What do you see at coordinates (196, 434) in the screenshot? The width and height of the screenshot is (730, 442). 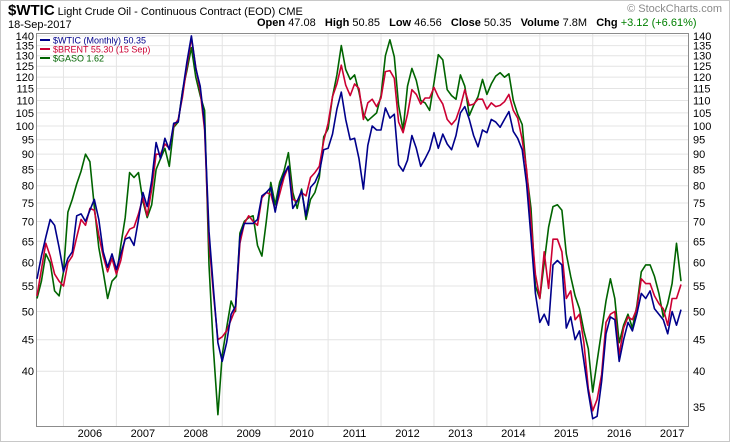 I see `x-tick-2008: 2008` at bounding box center [196, 434].